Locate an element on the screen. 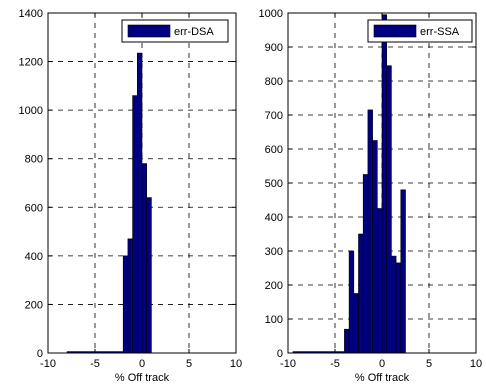 The width and height of the screenshot is (486, 387). legend-label-err-ssa: err-SSA is located at coordinates (440, 32).